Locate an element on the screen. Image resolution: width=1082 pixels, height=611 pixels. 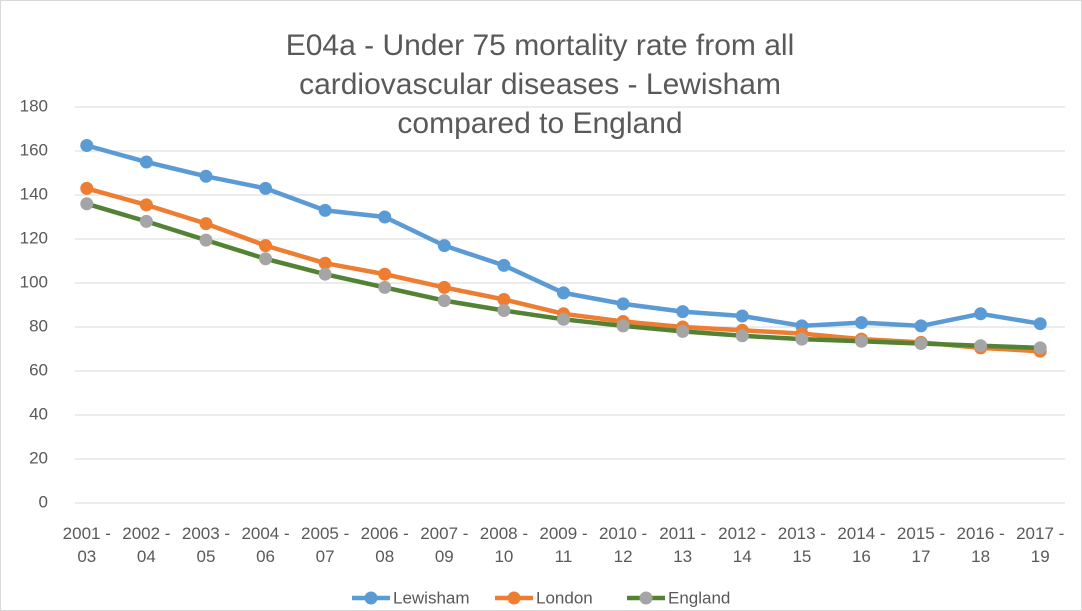
x-tick-label: 2014 - 16 is located at coordinates (861, 545).